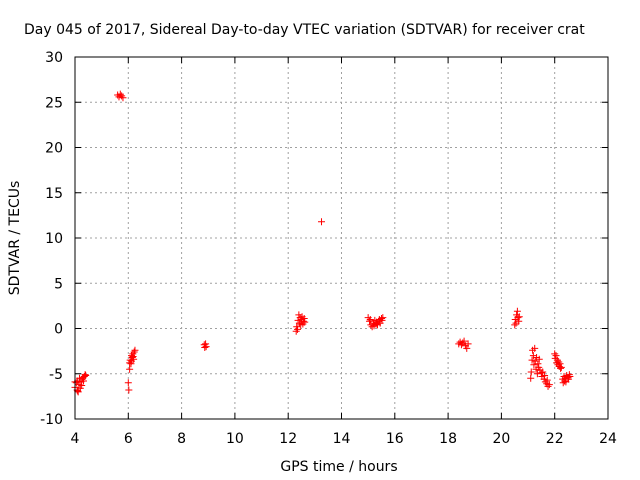  What do you see at coordinates (608, 439) in the screenshot?
I see `x-tick-label: 24` at bounding box center [608, 439].